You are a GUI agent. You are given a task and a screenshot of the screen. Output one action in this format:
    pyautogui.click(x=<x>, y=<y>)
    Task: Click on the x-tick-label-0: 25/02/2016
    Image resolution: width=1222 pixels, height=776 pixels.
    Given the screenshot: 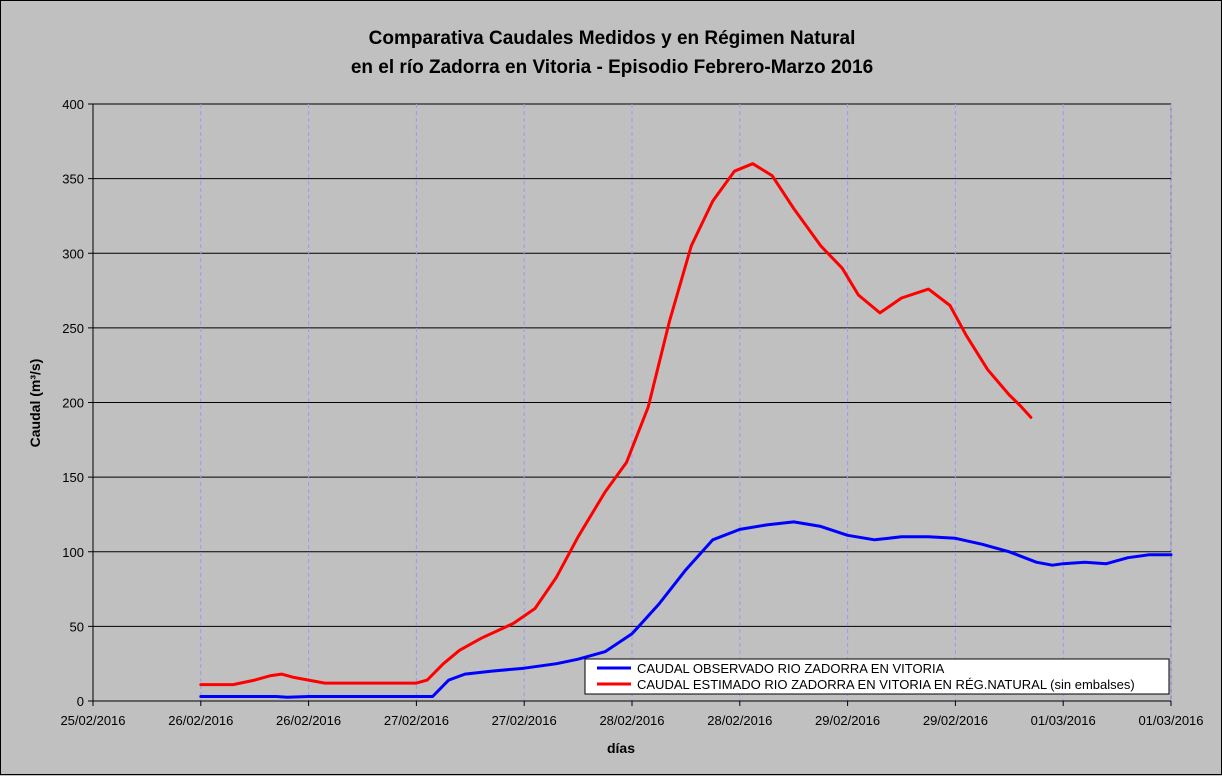 What is the action you would take?
    pyautogui.click(x=92, y=720)
    